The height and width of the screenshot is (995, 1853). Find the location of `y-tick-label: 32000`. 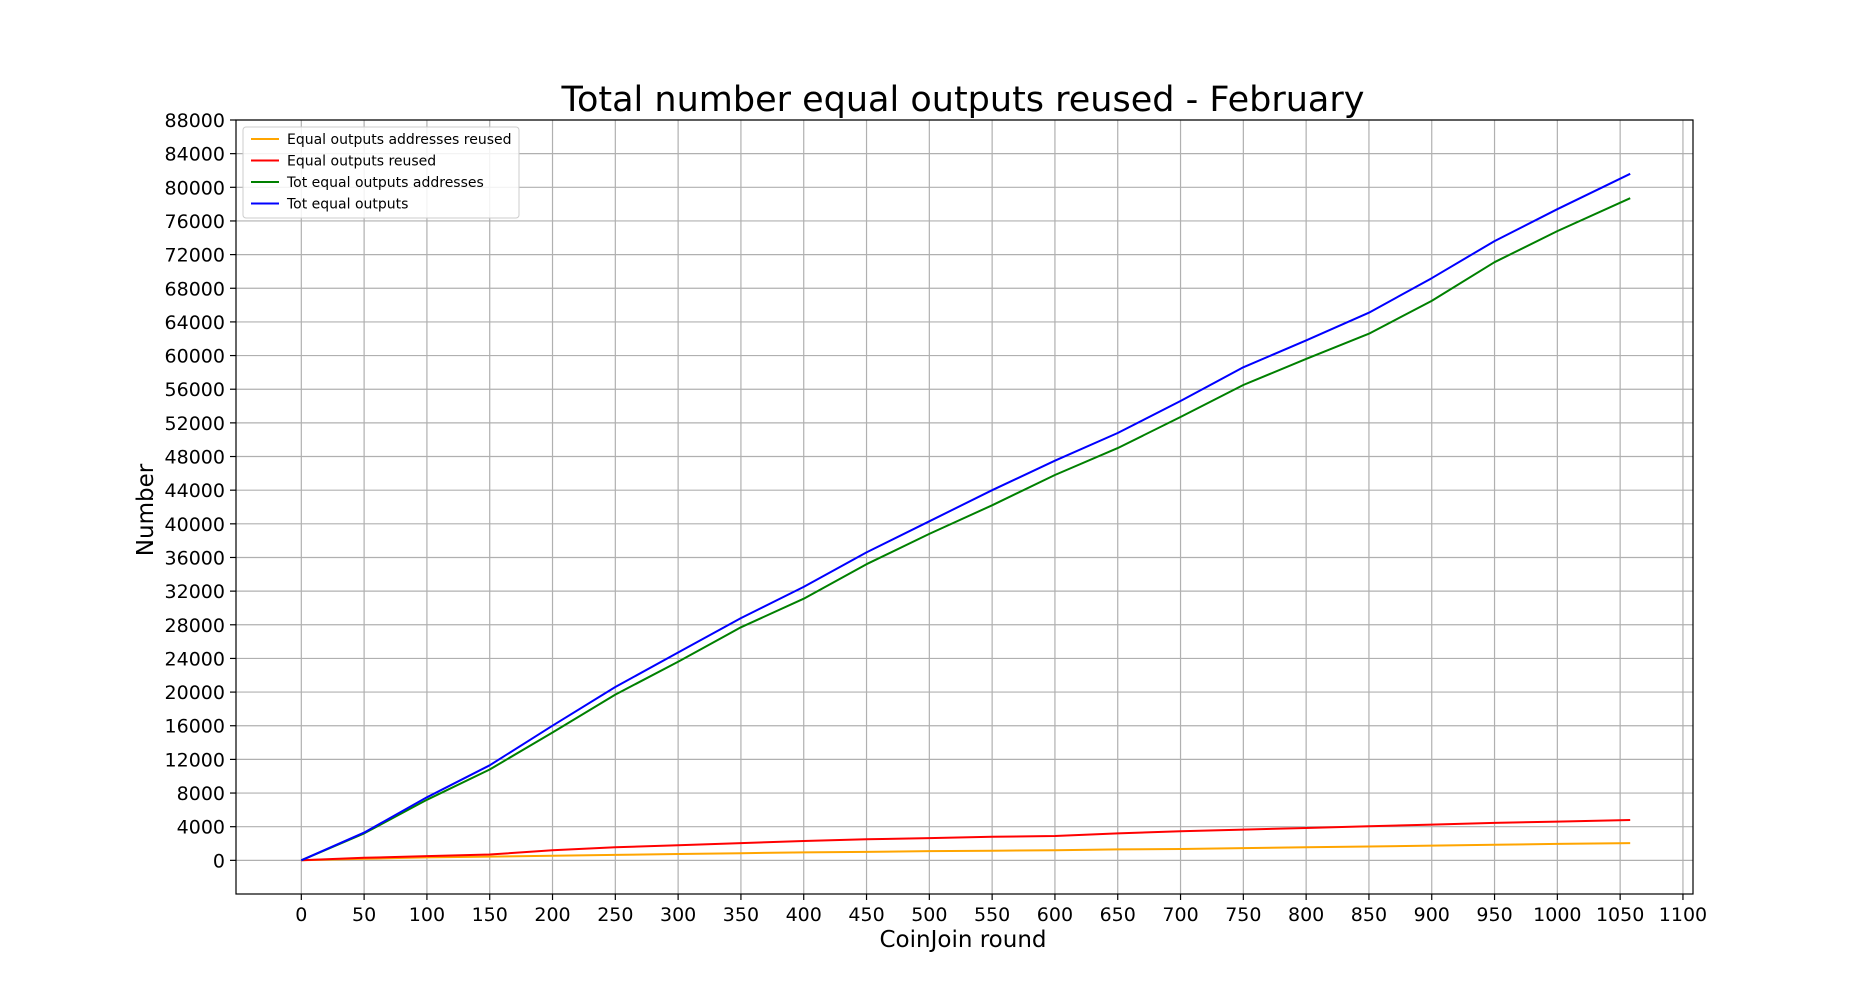

y-tick-label: 32000 is located at coordinates (195, 592).